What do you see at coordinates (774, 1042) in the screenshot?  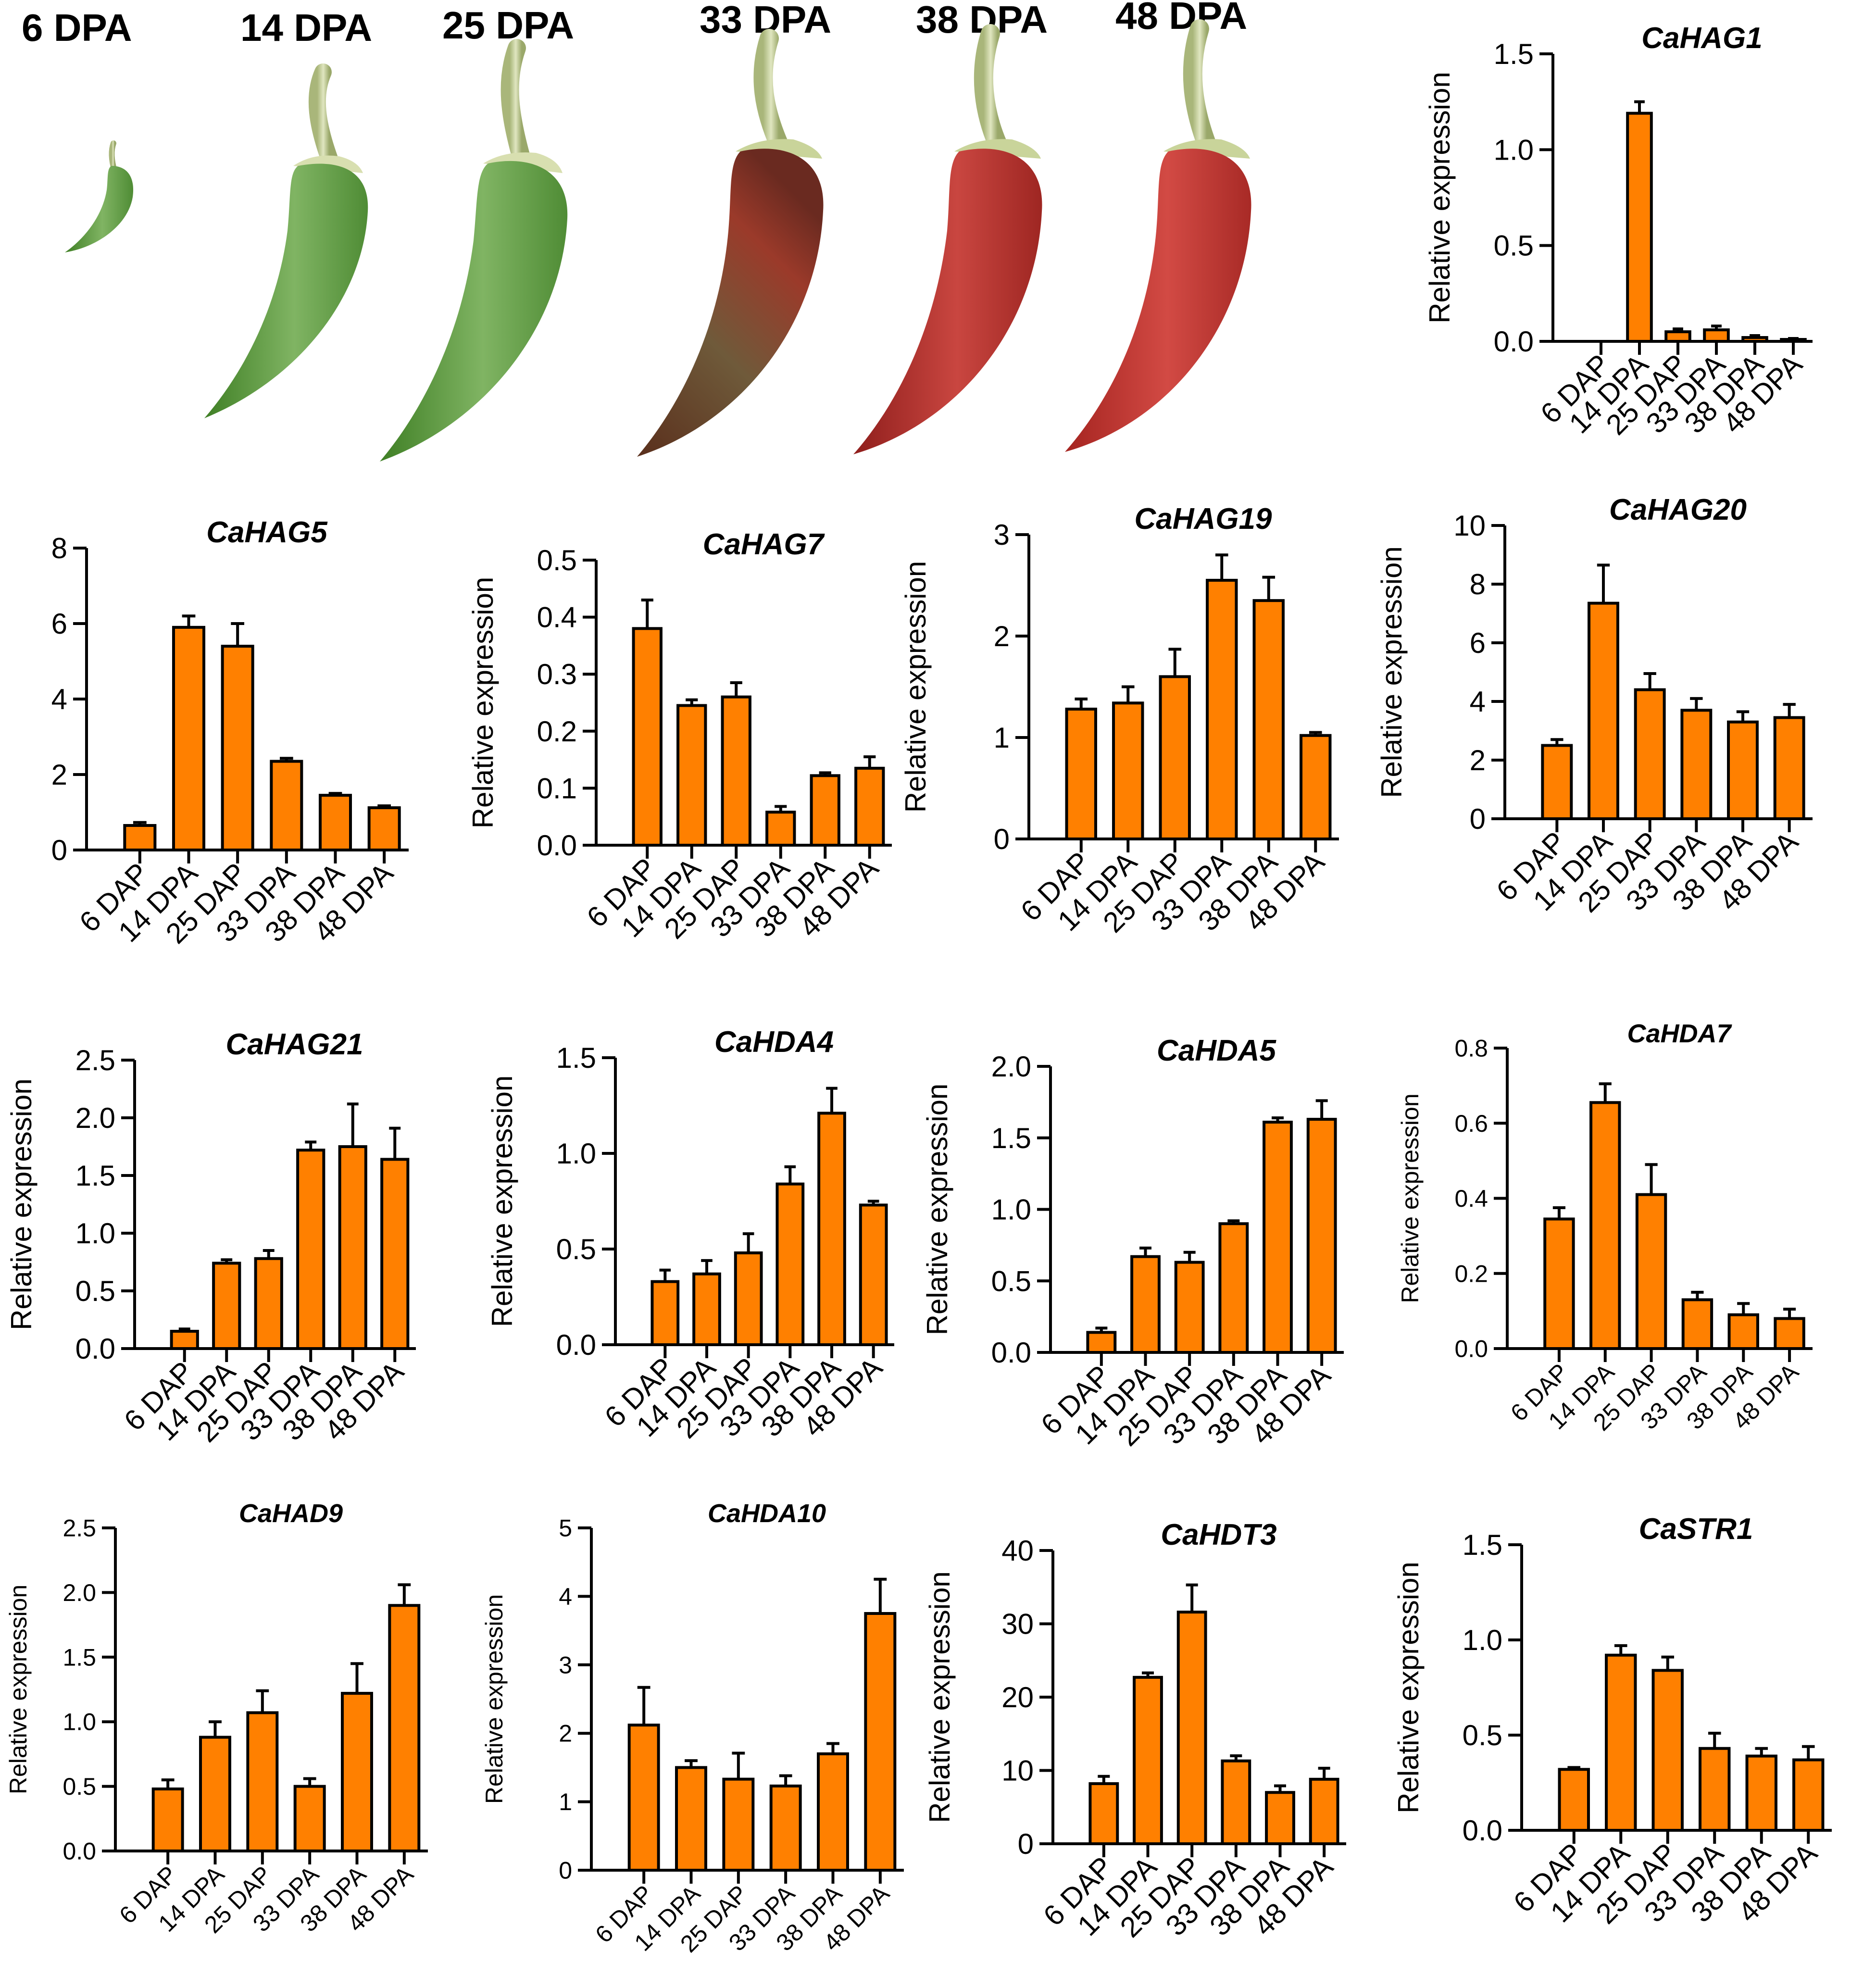 I see `chart-title: CaHDA4` at bounding box center [774, 1042].